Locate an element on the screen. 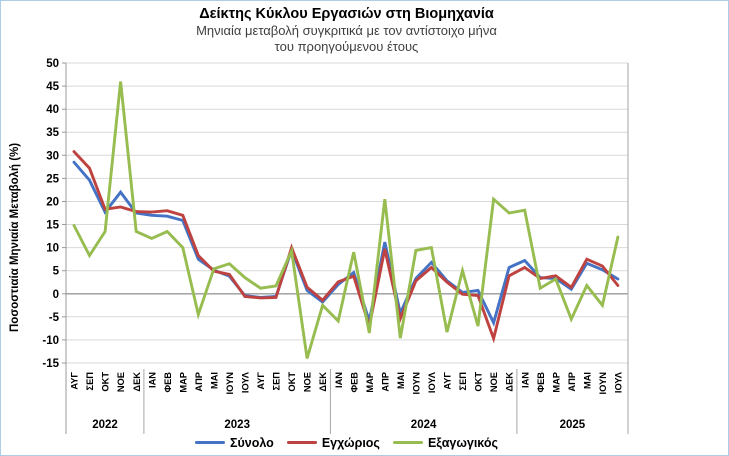  legend-item-domestic: Εγχώριος is located at coordinates (333, 442).